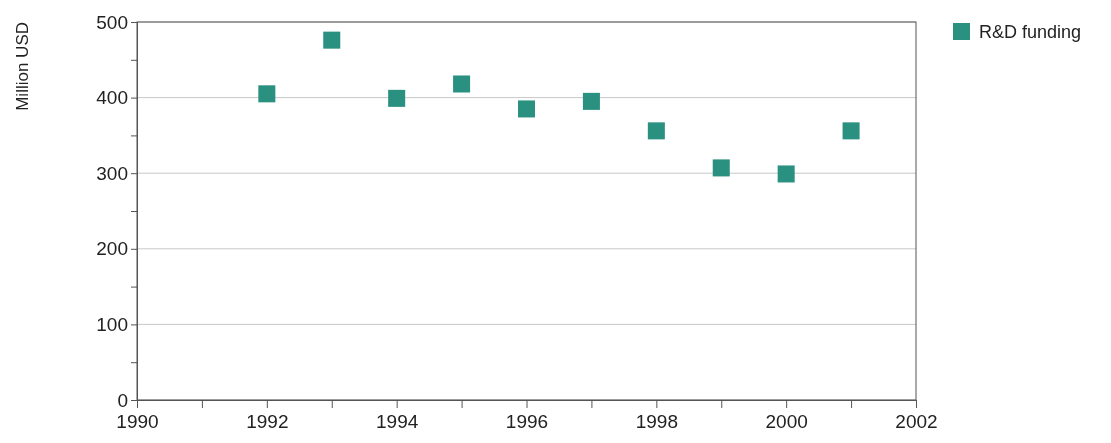  What do you see at coordinates (786, 422) in the screenshot?
I see `x-tick-label: 2000` at bounding box center [786, 422].